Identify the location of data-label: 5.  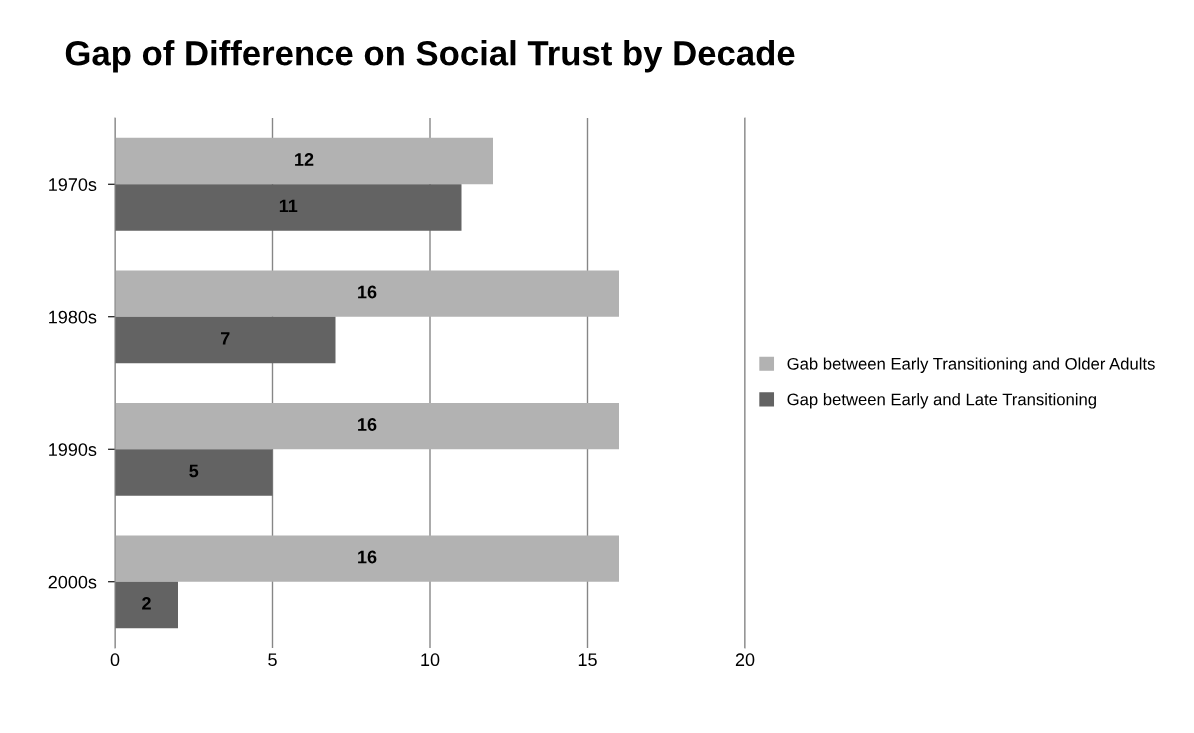
(194, 471).